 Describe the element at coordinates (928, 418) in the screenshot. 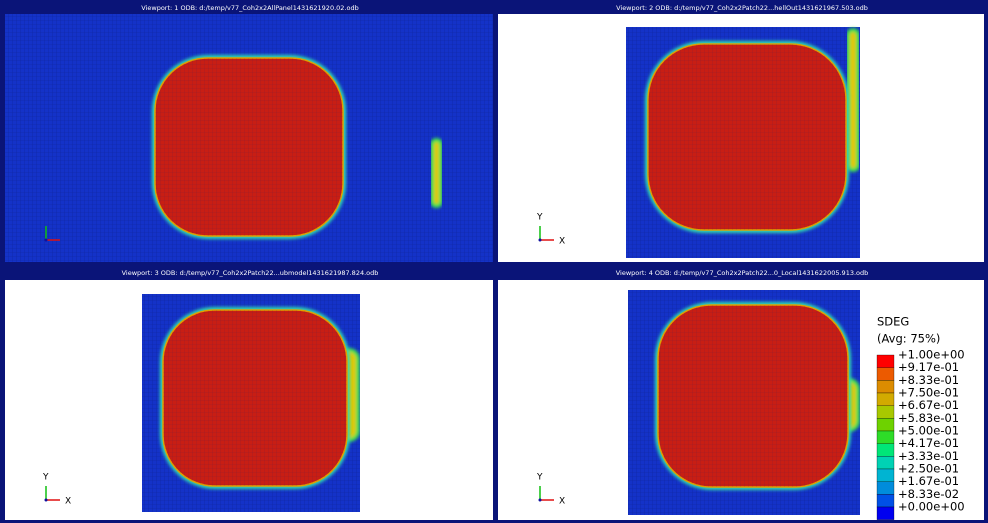

I see `legend-label: +5.83e-01` at that location.